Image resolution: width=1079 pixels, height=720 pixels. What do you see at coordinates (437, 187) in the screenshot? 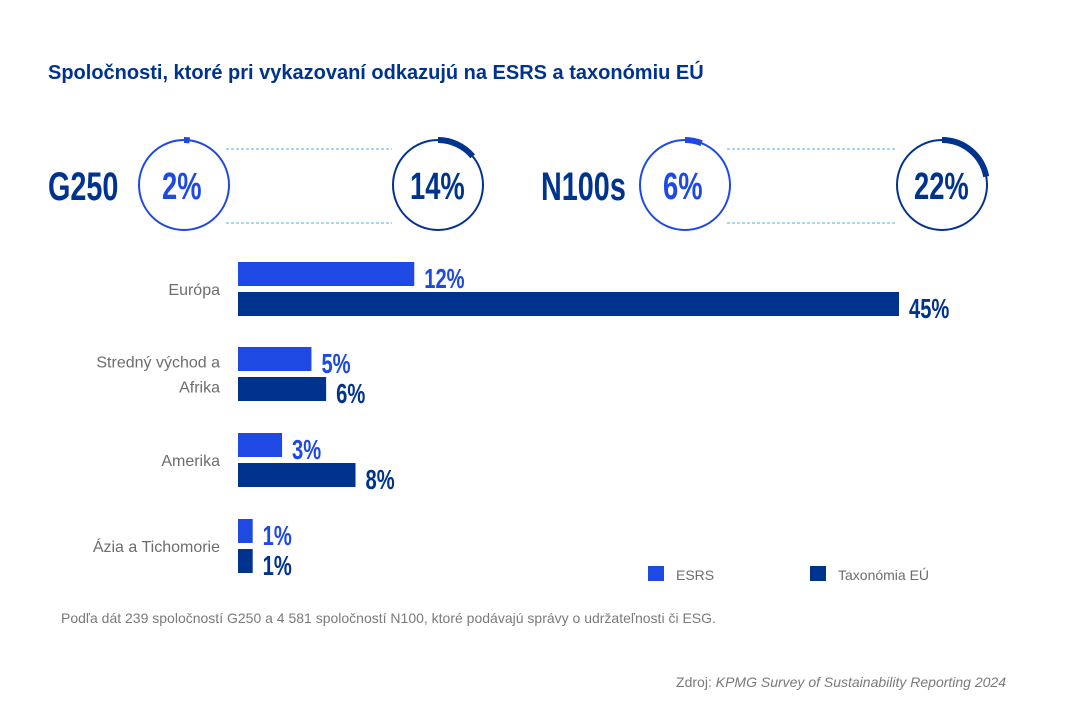
I see `taxonomy-donut-value: 14%` at bounding box center [437, 187].